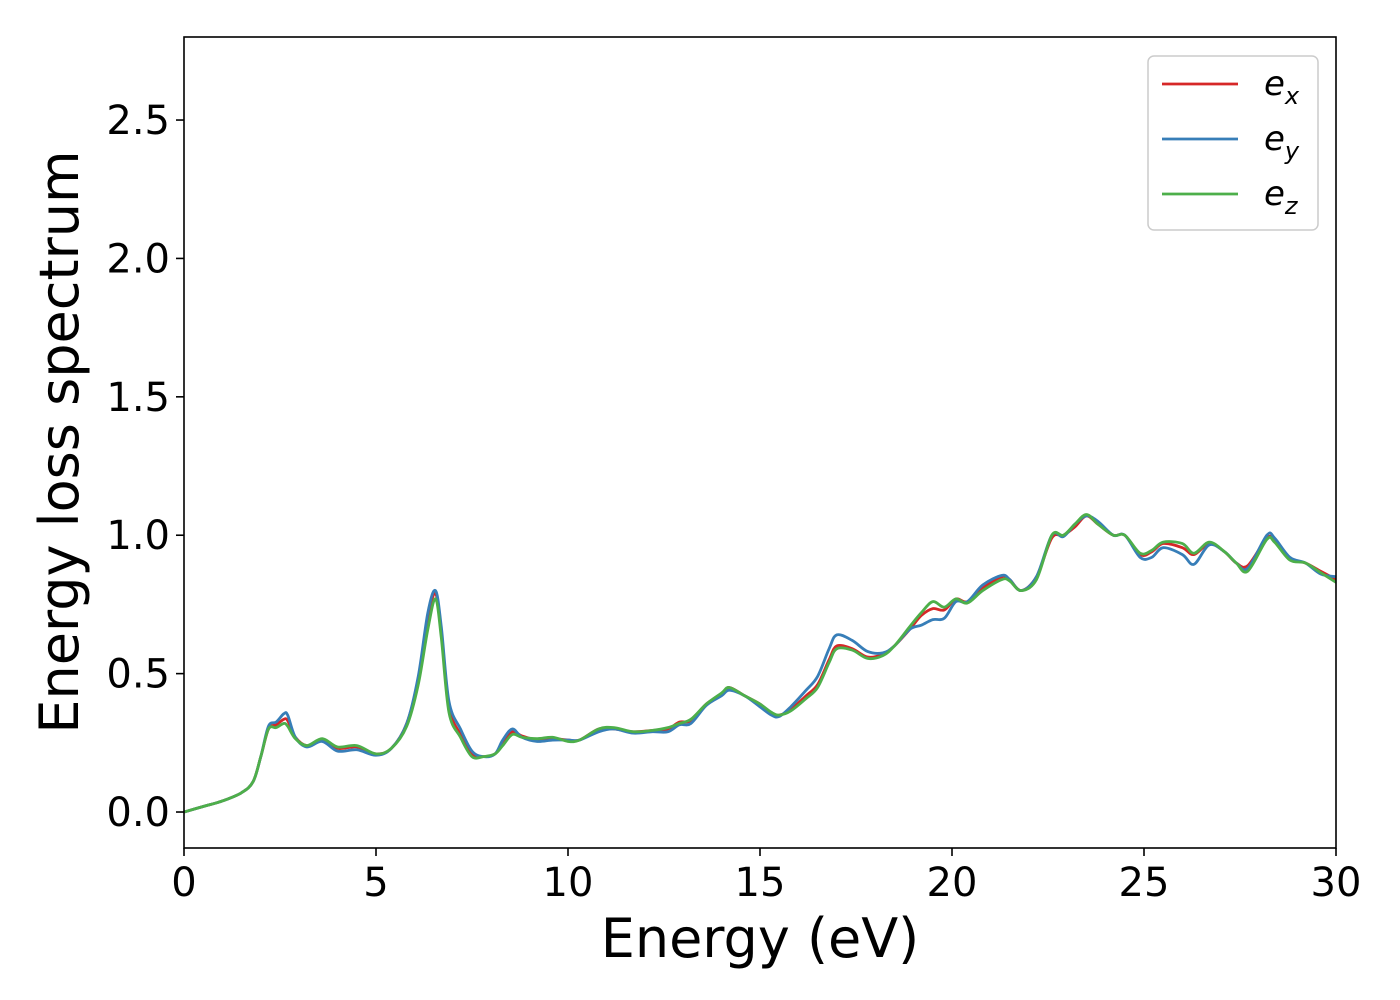 This screenshot has width=1400, height=1000. Describe the element at coordinates (1233, 143) in the screenshot. I see `legend-box` at that location.